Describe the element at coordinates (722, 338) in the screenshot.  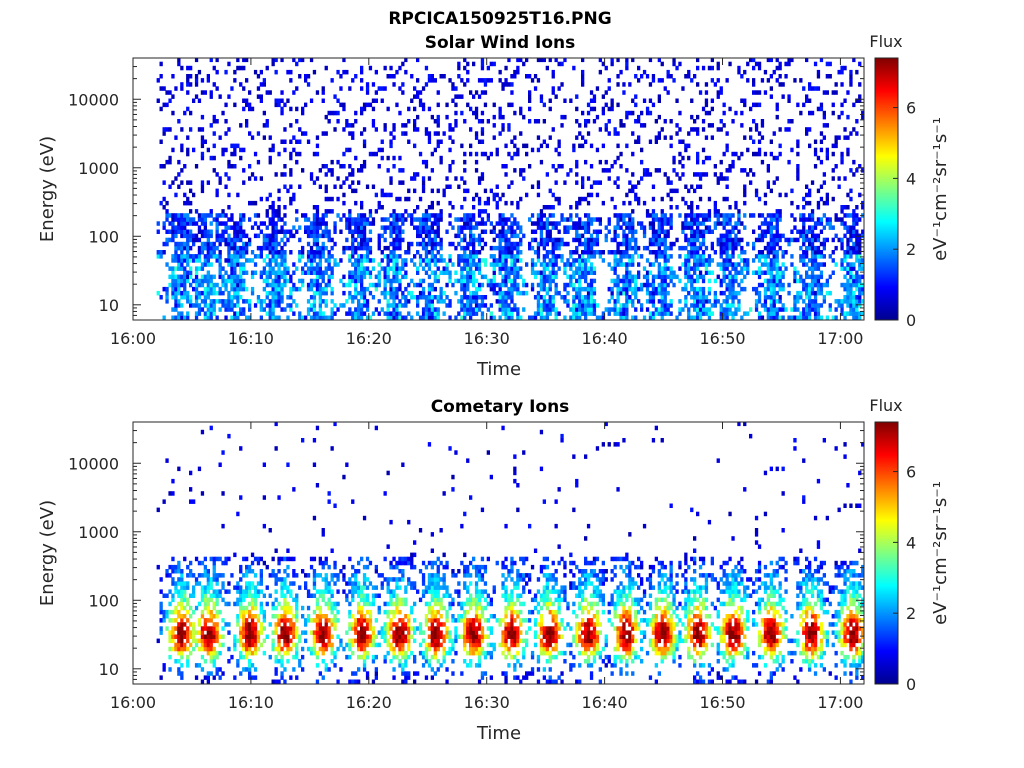
I see `x-tick-label: 16:50` at that location.